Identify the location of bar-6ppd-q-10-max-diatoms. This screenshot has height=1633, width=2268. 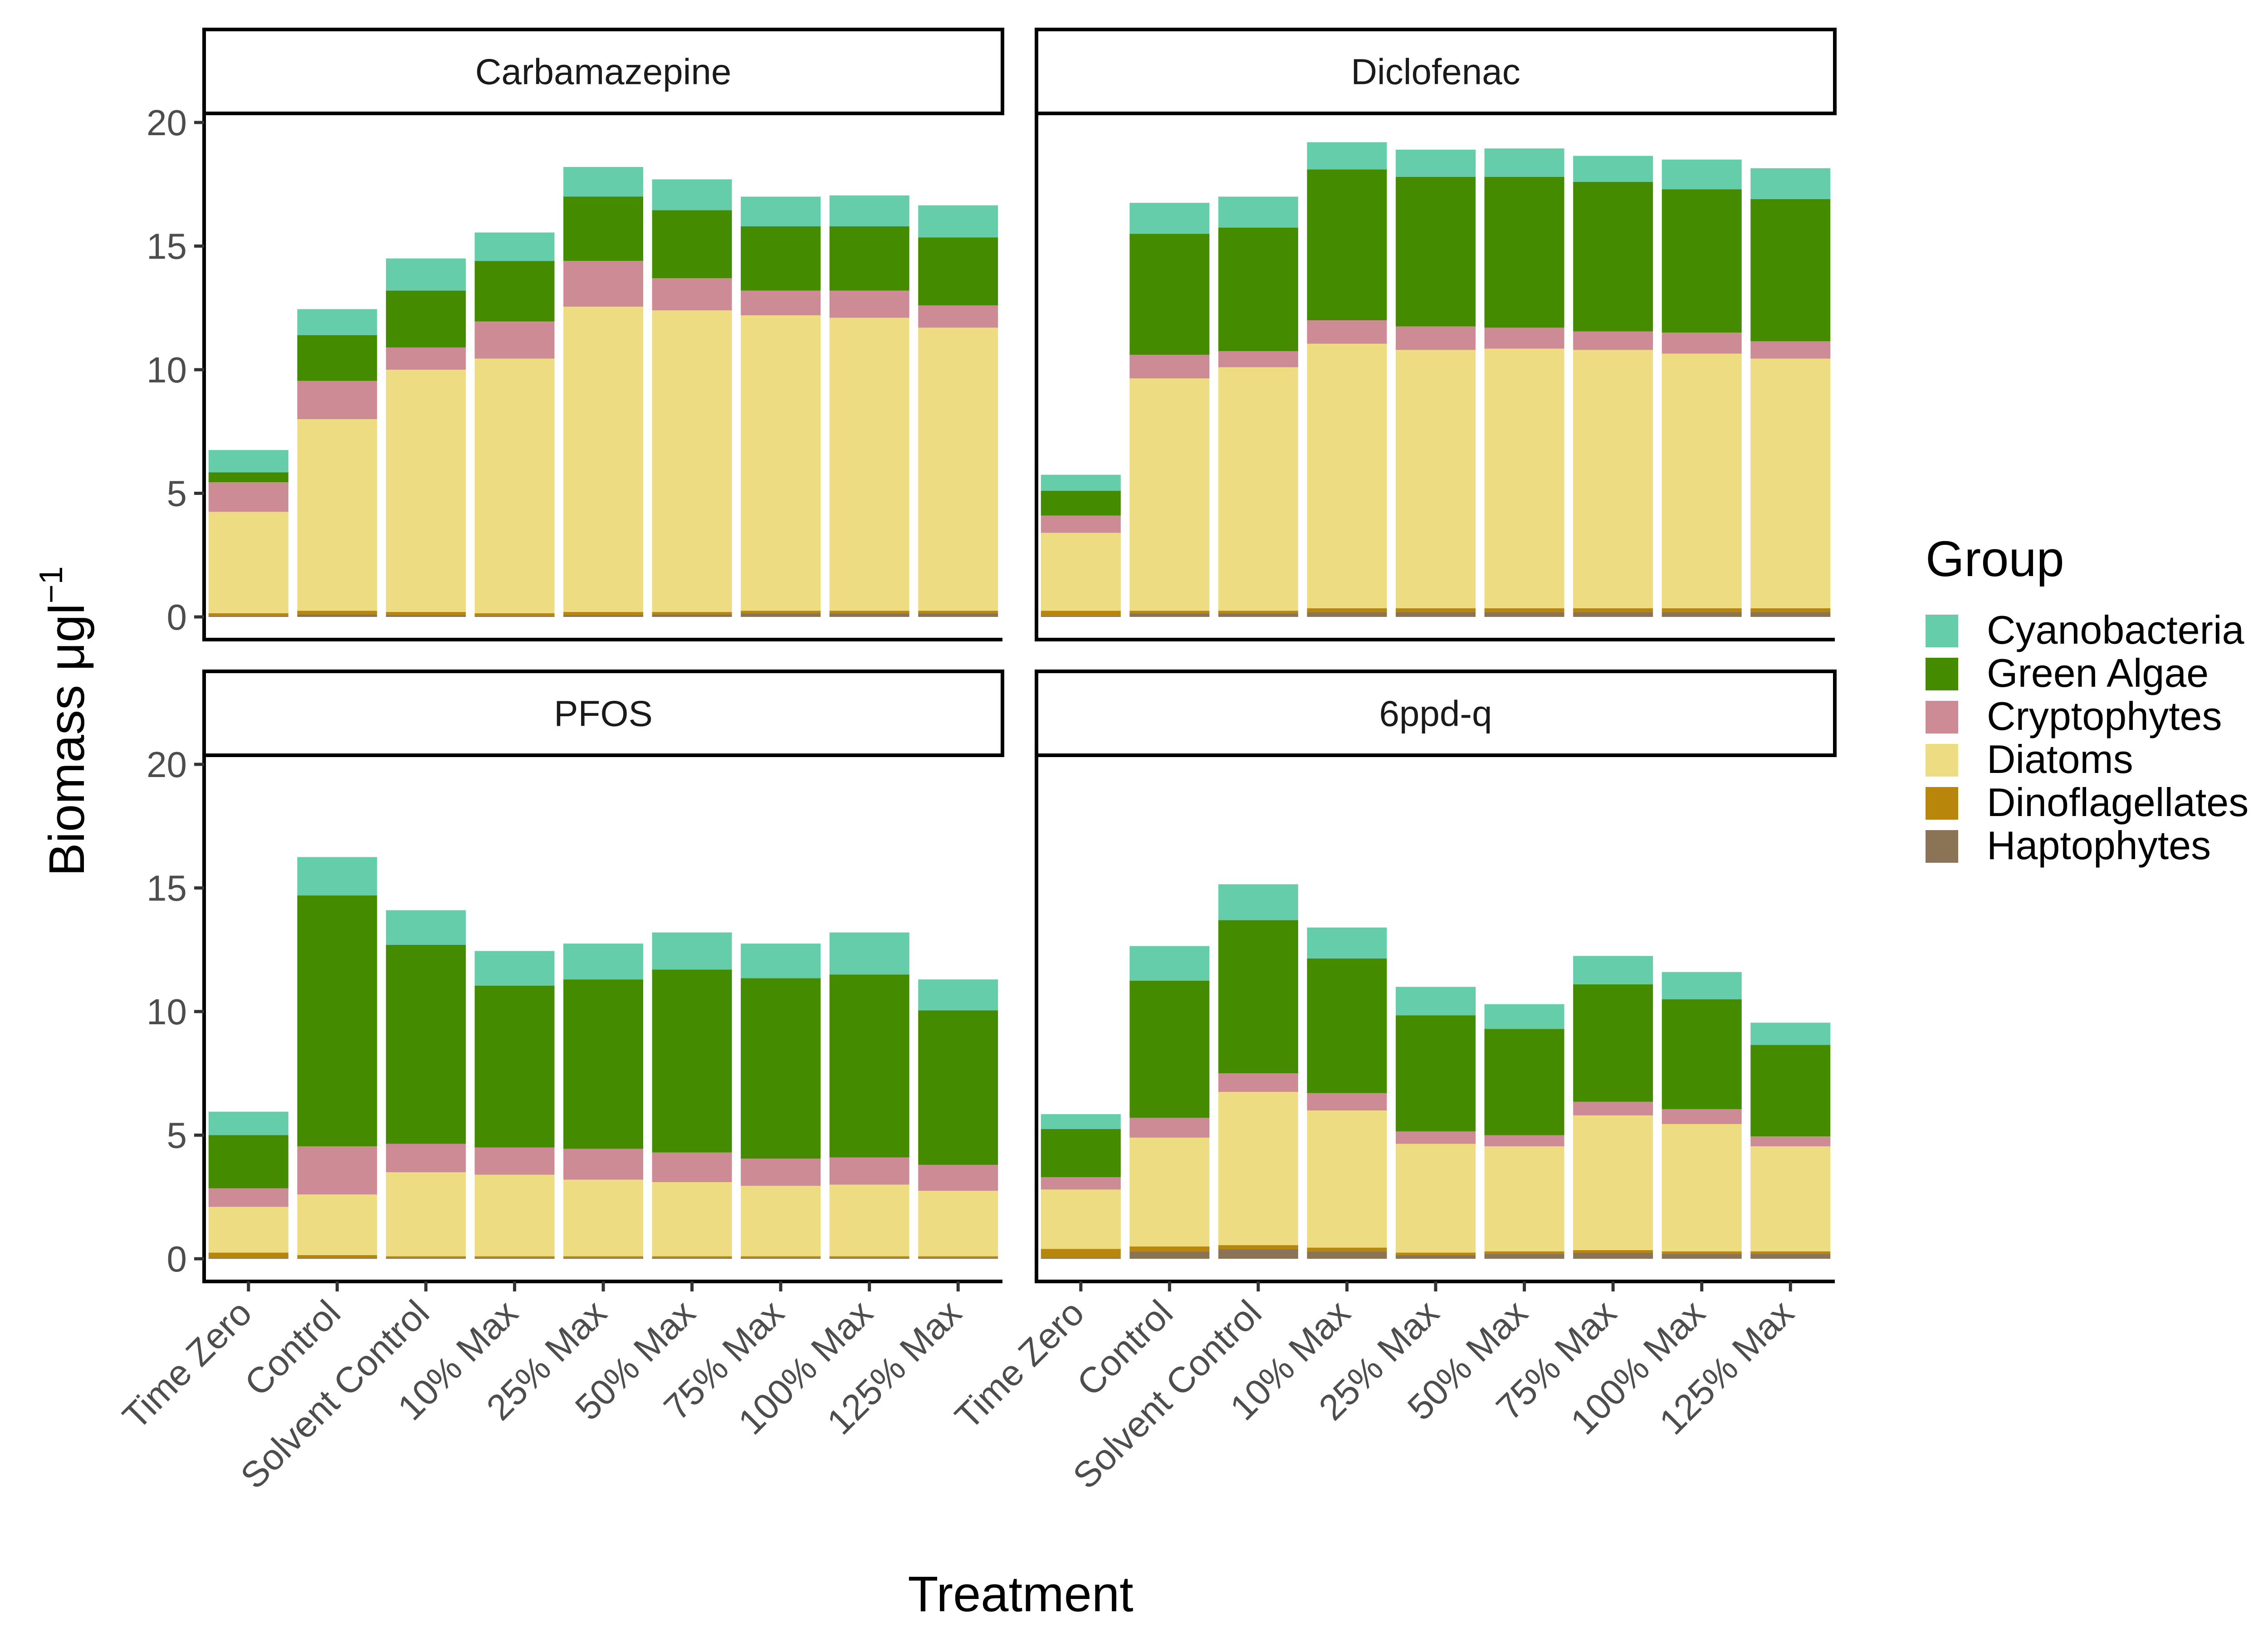
(1347, 1179).